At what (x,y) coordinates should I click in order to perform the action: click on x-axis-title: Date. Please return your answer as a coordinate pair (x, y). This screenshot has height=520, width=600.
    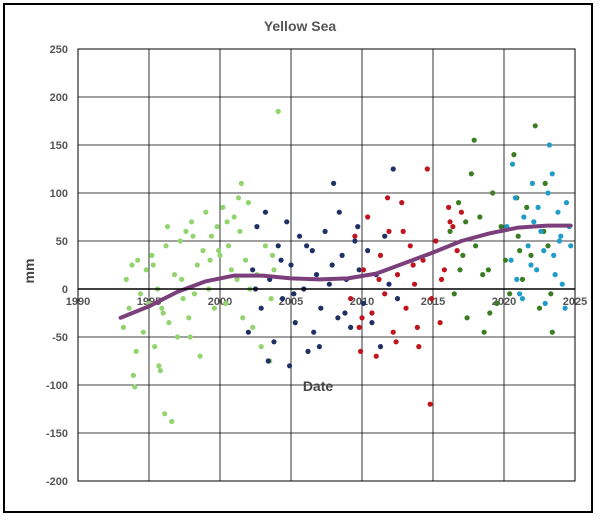
    Looking at the image, I should click on (318, 386).